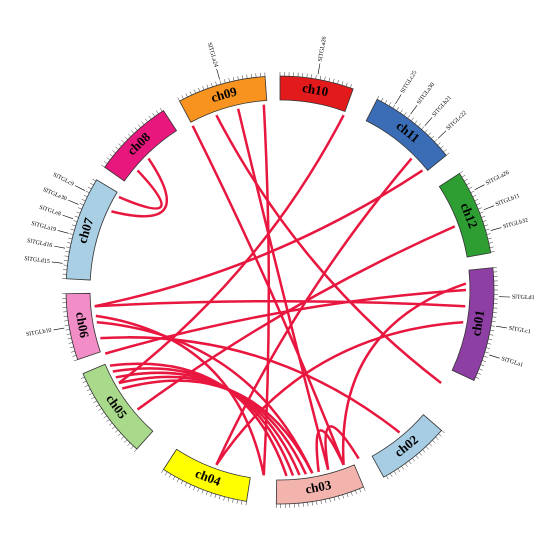 Image resolution: width=543 pixels, height=550 pixels. I want to click on chromosome-label: ch06, so click(82, 325).